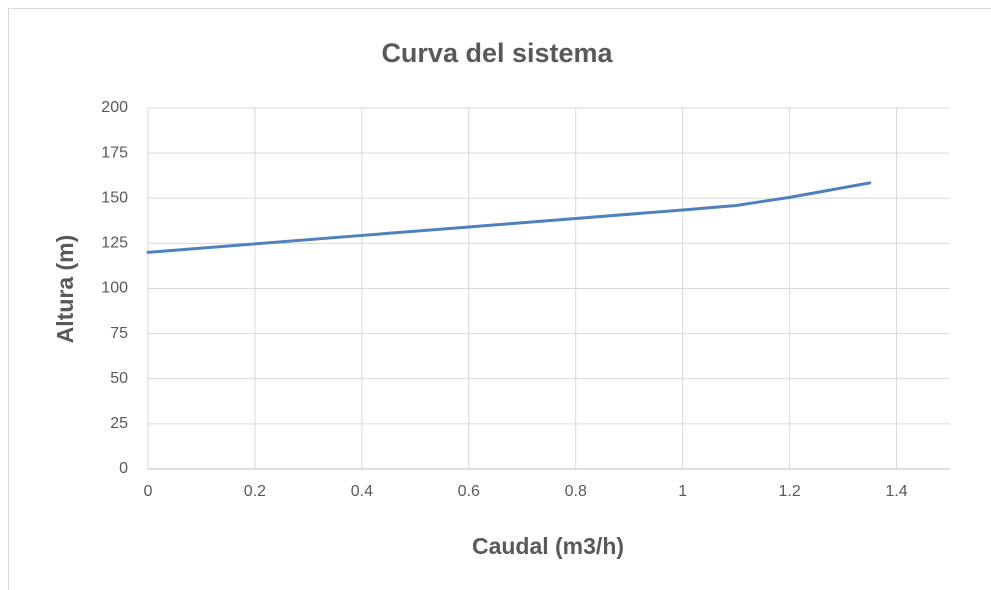 The image size is (991, 590). I want to click on x-axis-title: Caudal (m3/h), so click(548, 546).